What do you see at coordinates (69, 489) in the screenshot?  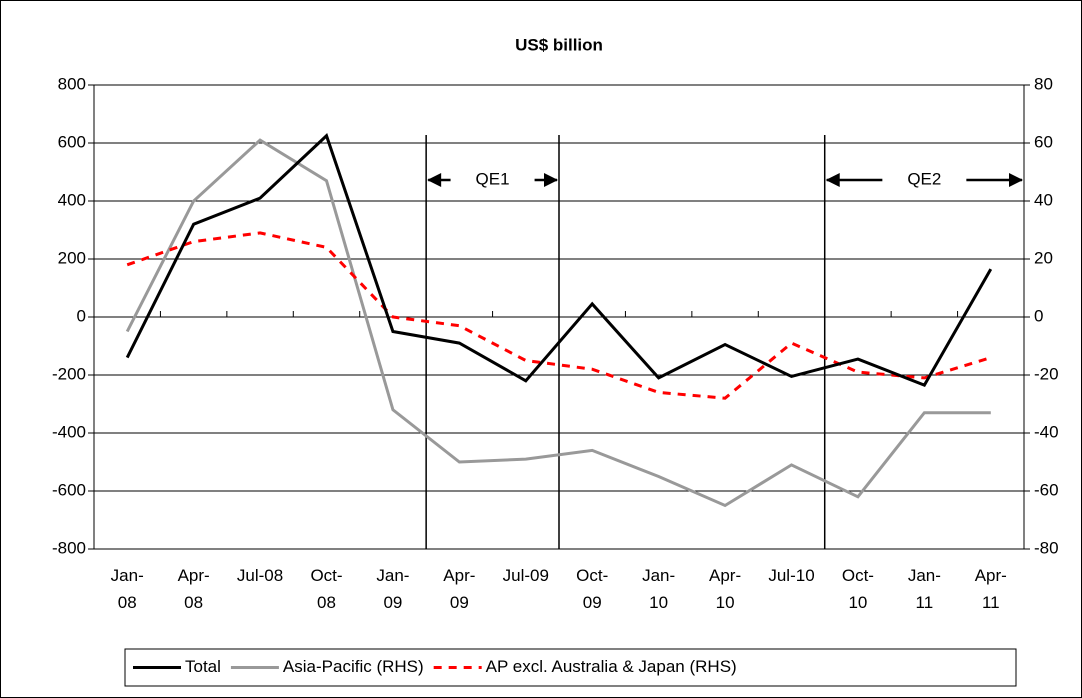 I see `y-tick-label: -600` at bounding box center [69, 489].